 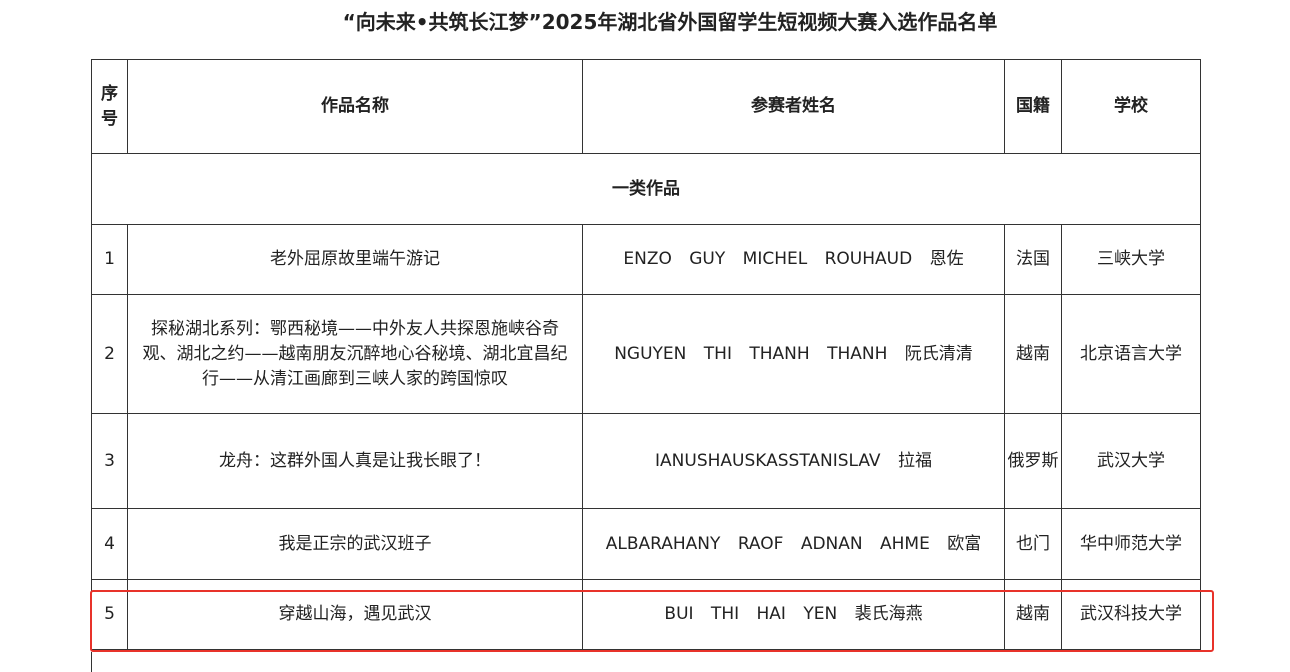 I want to click on category-row: 一类作品, so click(x=646, y=189).